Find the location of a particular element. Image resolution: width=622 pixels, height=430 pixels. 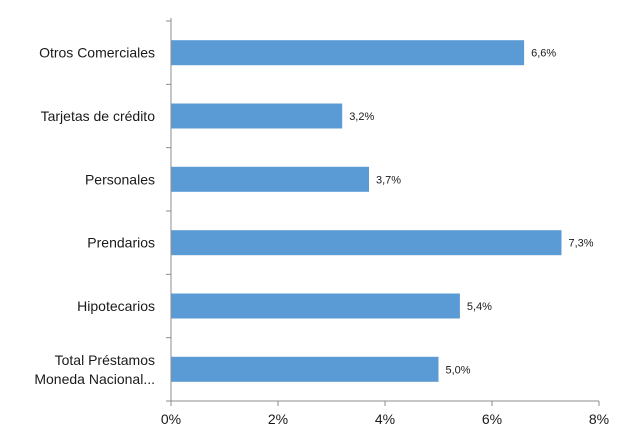

category-label: Hipotecarios is located at coordinates (116, 306).